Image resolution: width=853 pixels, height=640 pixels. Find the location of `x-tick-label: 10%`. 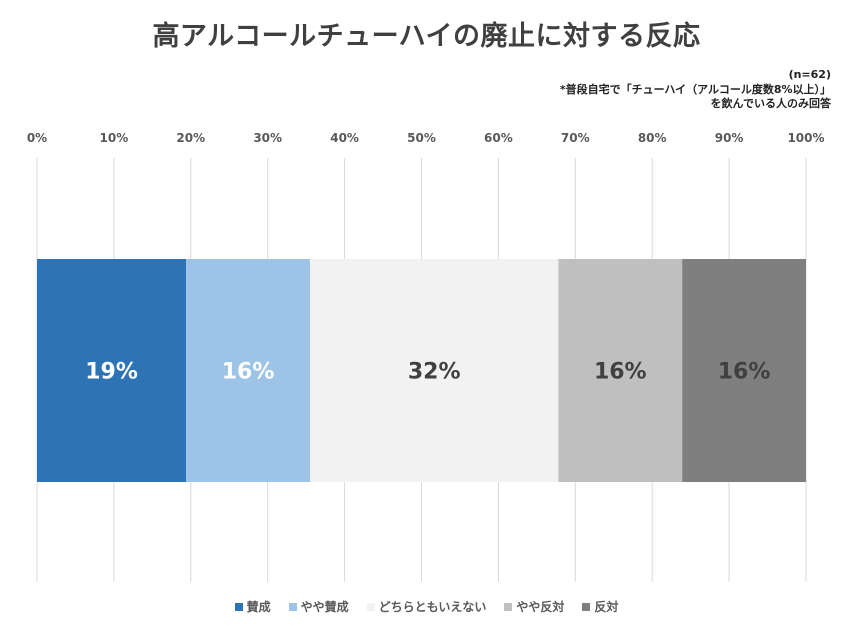

x-tick-label: 10% is located at coordinates (114, 138).